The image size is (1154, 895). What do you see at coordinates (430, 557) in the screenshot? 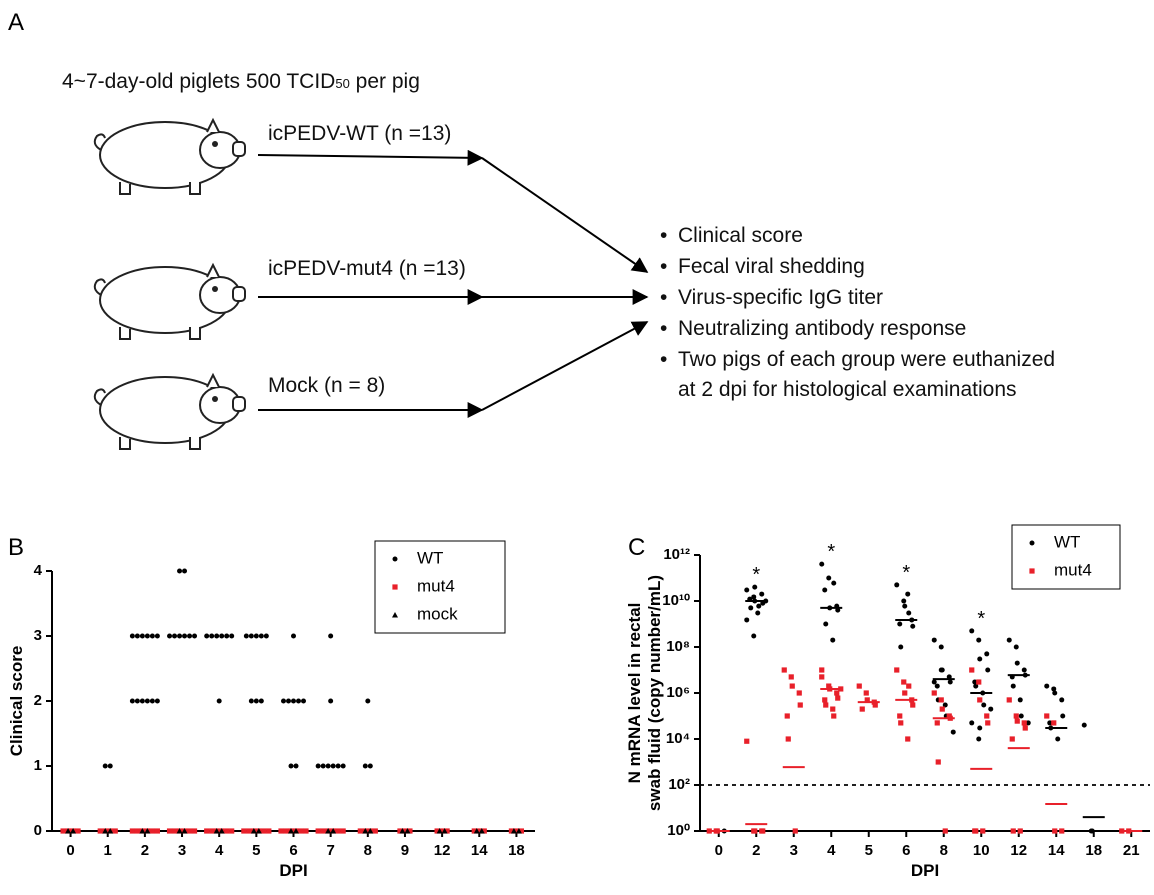
I see `legend-label: WT` at bounding box center [430, 557].